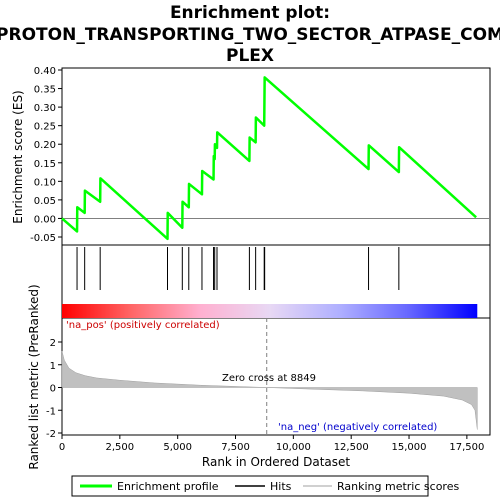 This screenshot has width=500, height=500. What do you see at coordinates (53, 366) in the screenshot?
I see `metric-y-tick-label: 1` at bounding box center [53, 366].